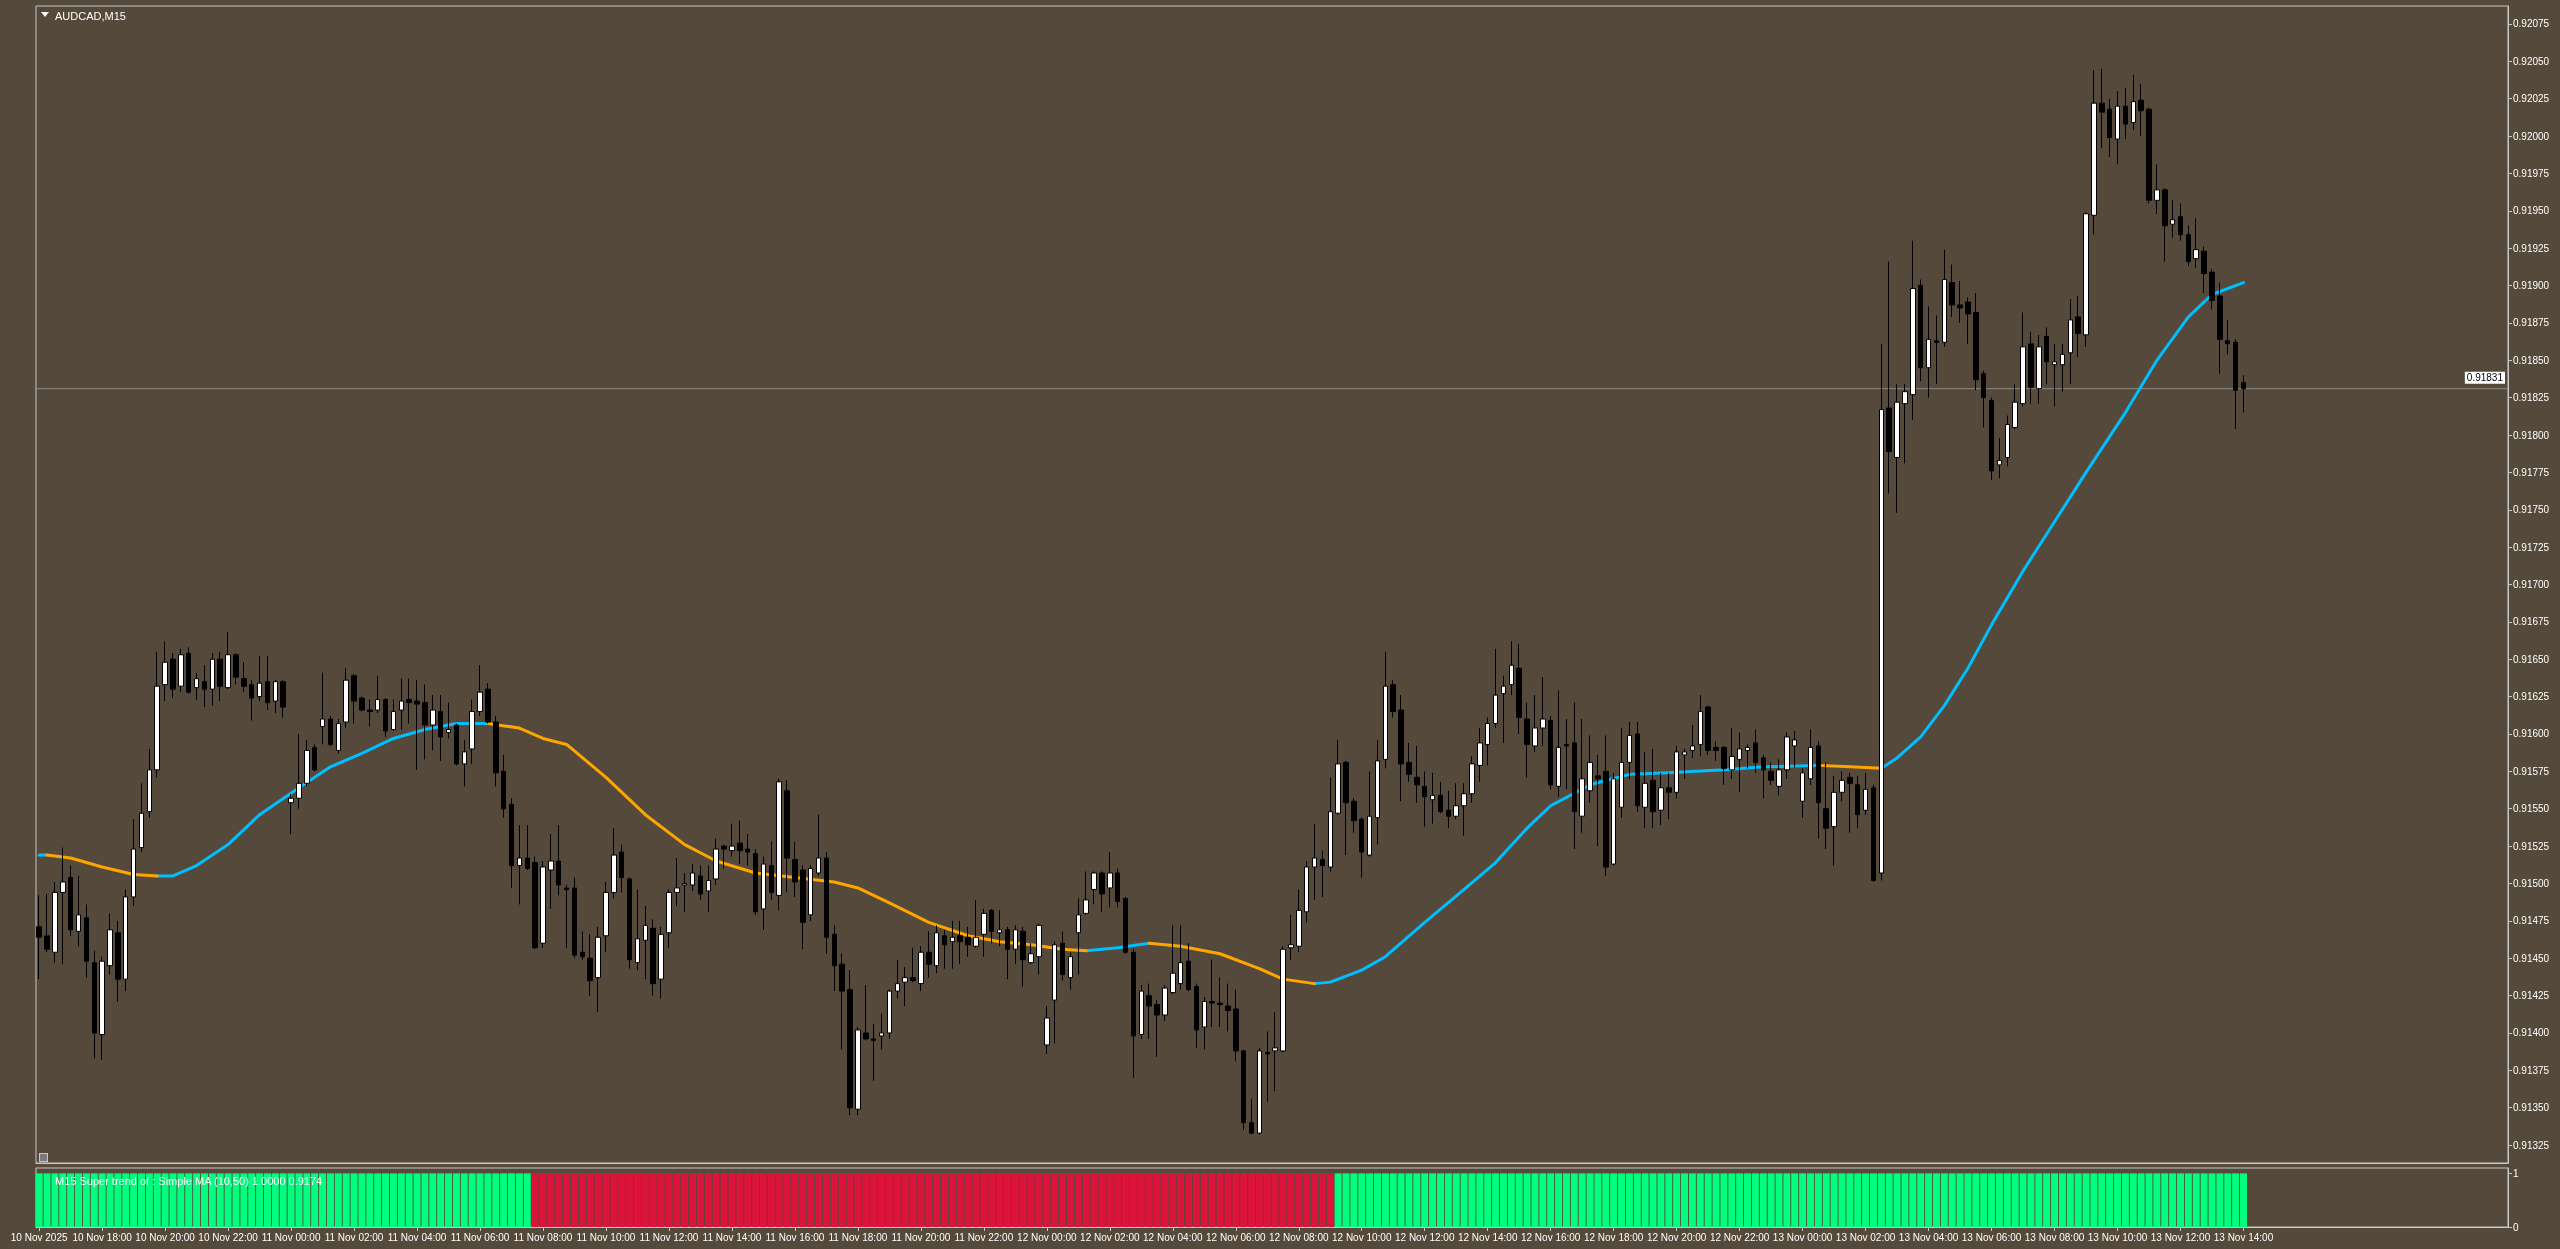 This screenshot has width=2560, height=1249. What do you see at coordinates (165, 1237) in the screenshot?
I see `x-tick-label: 10 Nov 20:00` at bounding box center [165, 1237].